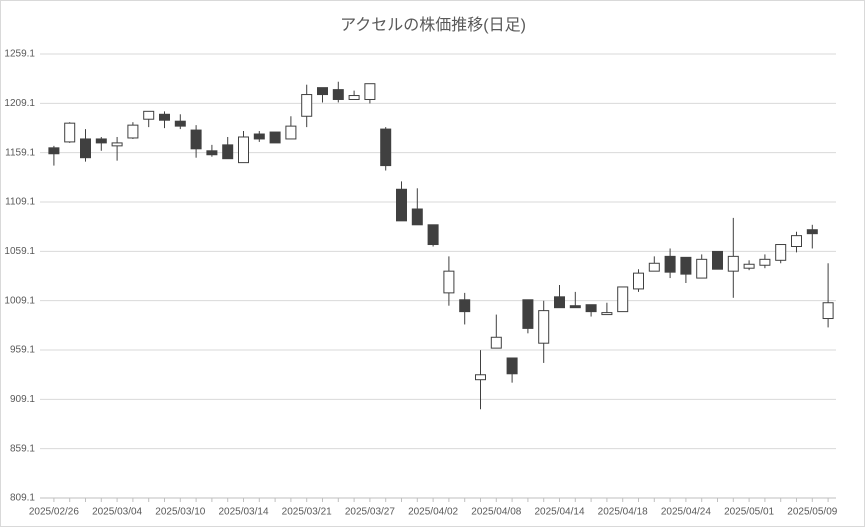 The image size is (865, 527). What do you see at coordinates (19, 103) in the screenshot?
I see `y-tick-label: 1209.1` at bounding box center [19, 103].